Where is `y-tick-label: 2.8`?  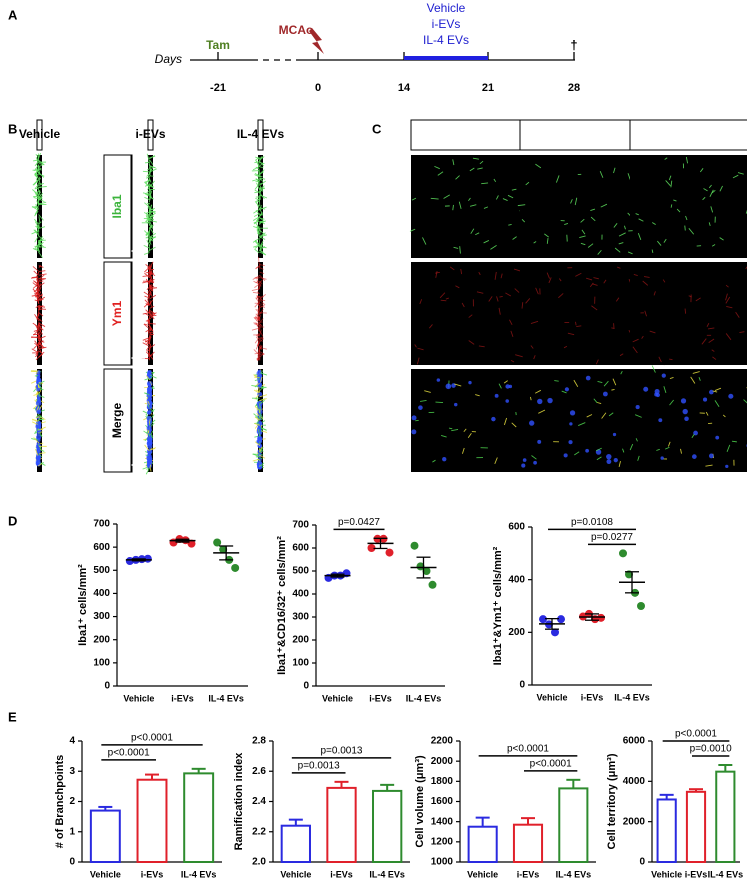
y-tick-label: 2.8 is located at coordinates (259, 741).